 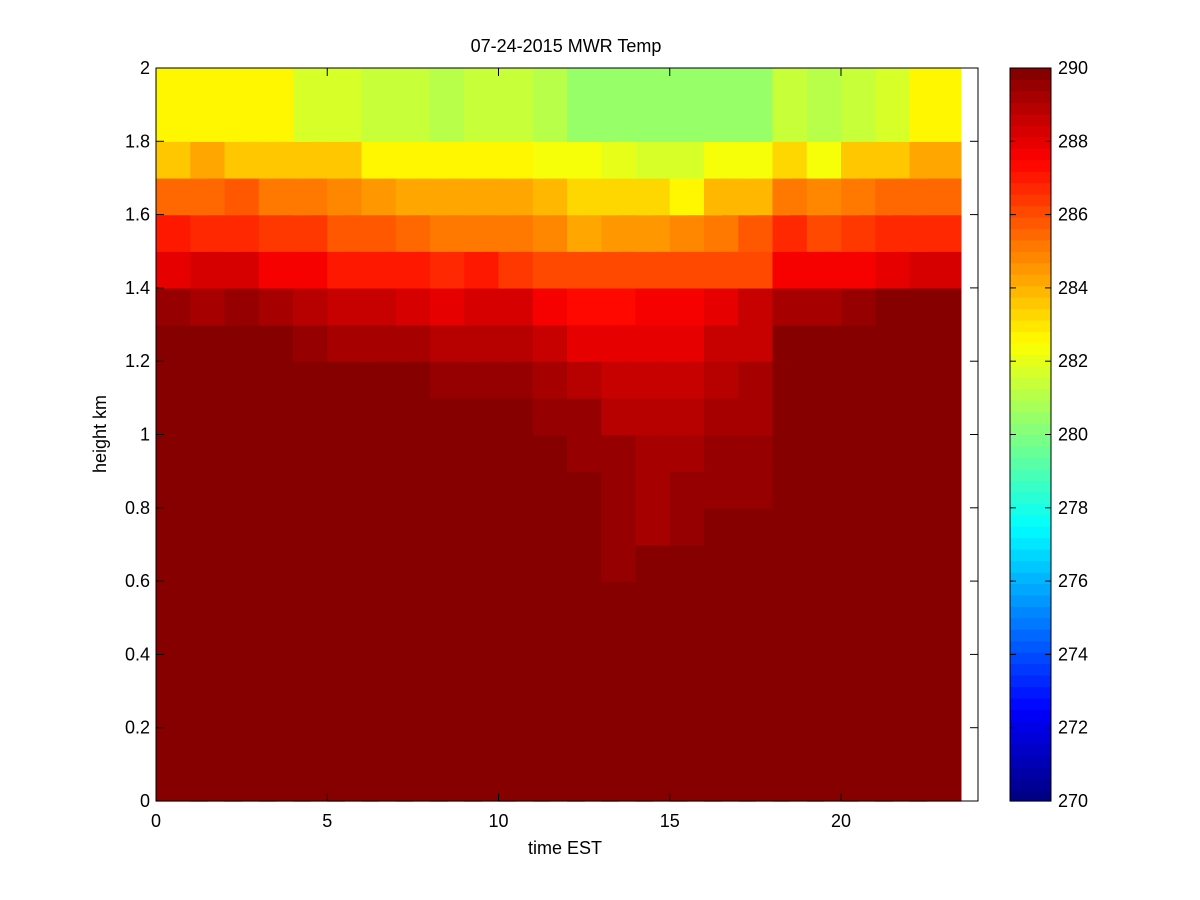 I want to click on colorbar-tick-label: 272, so click(x=1073, y=728).